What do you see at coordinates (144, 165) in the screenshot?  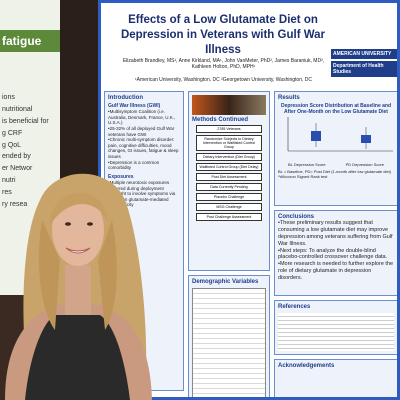 I see `text-item: Depression is a common comorbidity` at bounding box center [144, 165].